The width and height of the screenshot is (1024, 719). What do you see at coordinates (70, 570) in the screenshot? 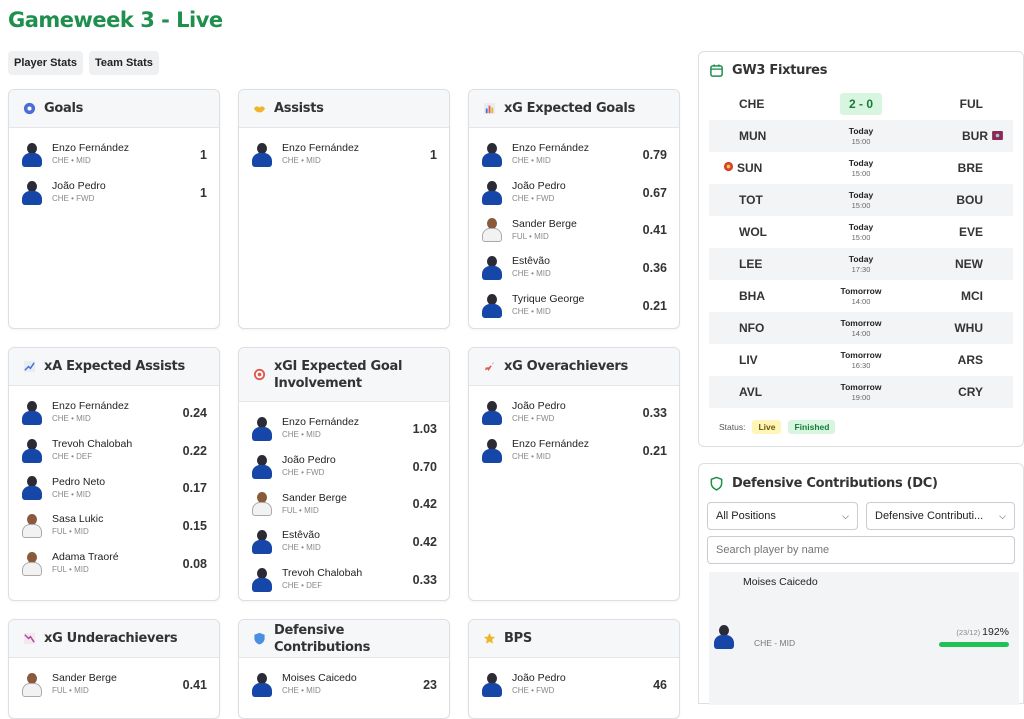
I see `player-meta: FUL • MID` at bounding box center [70, 570].